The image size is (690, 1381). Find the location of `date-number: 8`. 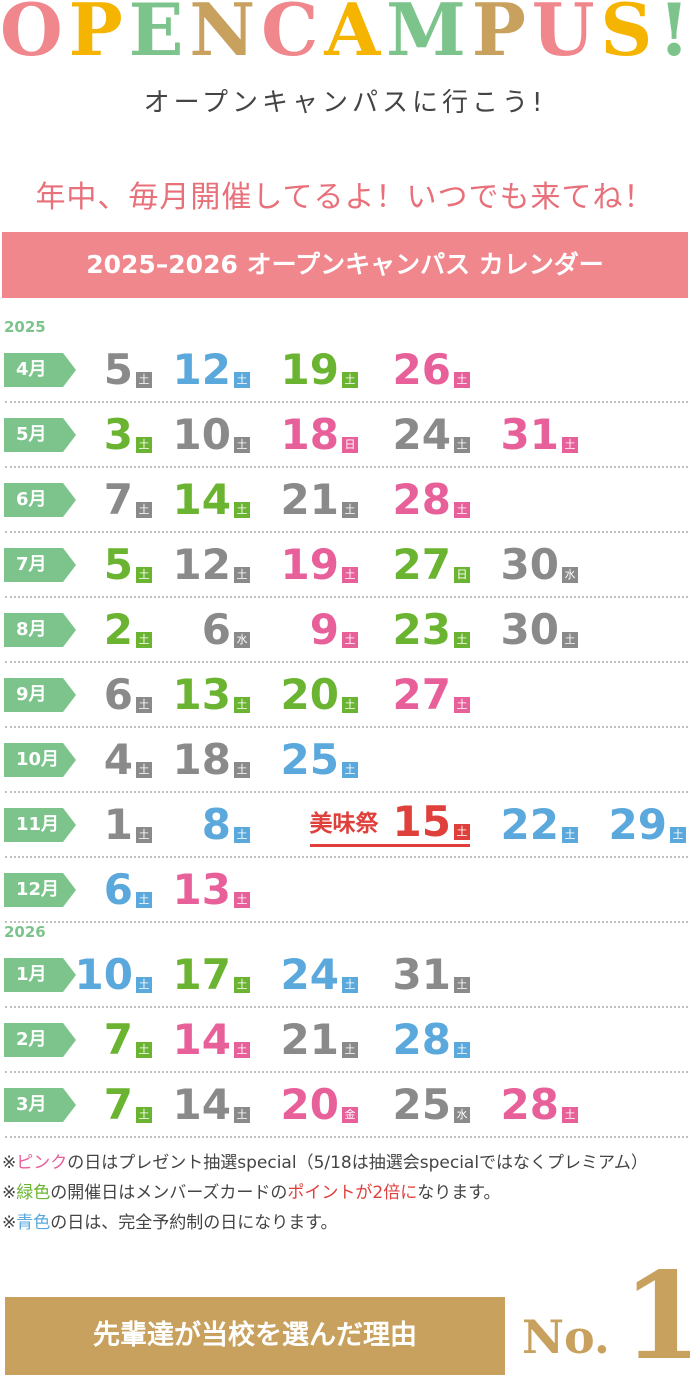

date-number: 8 is located at coordinates (216, 824).